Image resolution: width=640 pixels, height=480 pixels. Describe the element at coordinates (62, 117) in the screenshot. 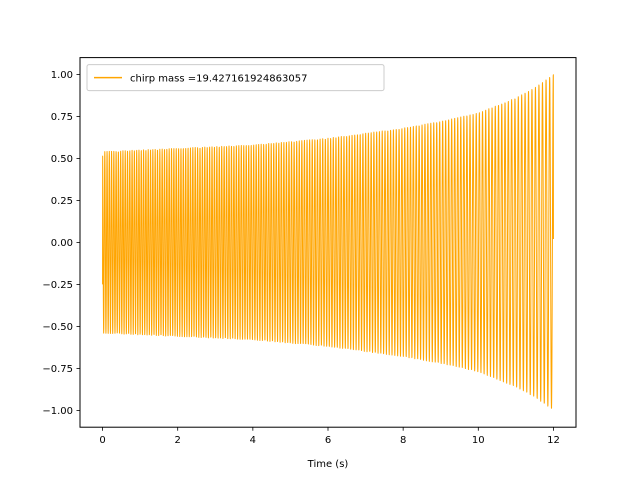

I see `y-tick-label: 0.75` at that location.